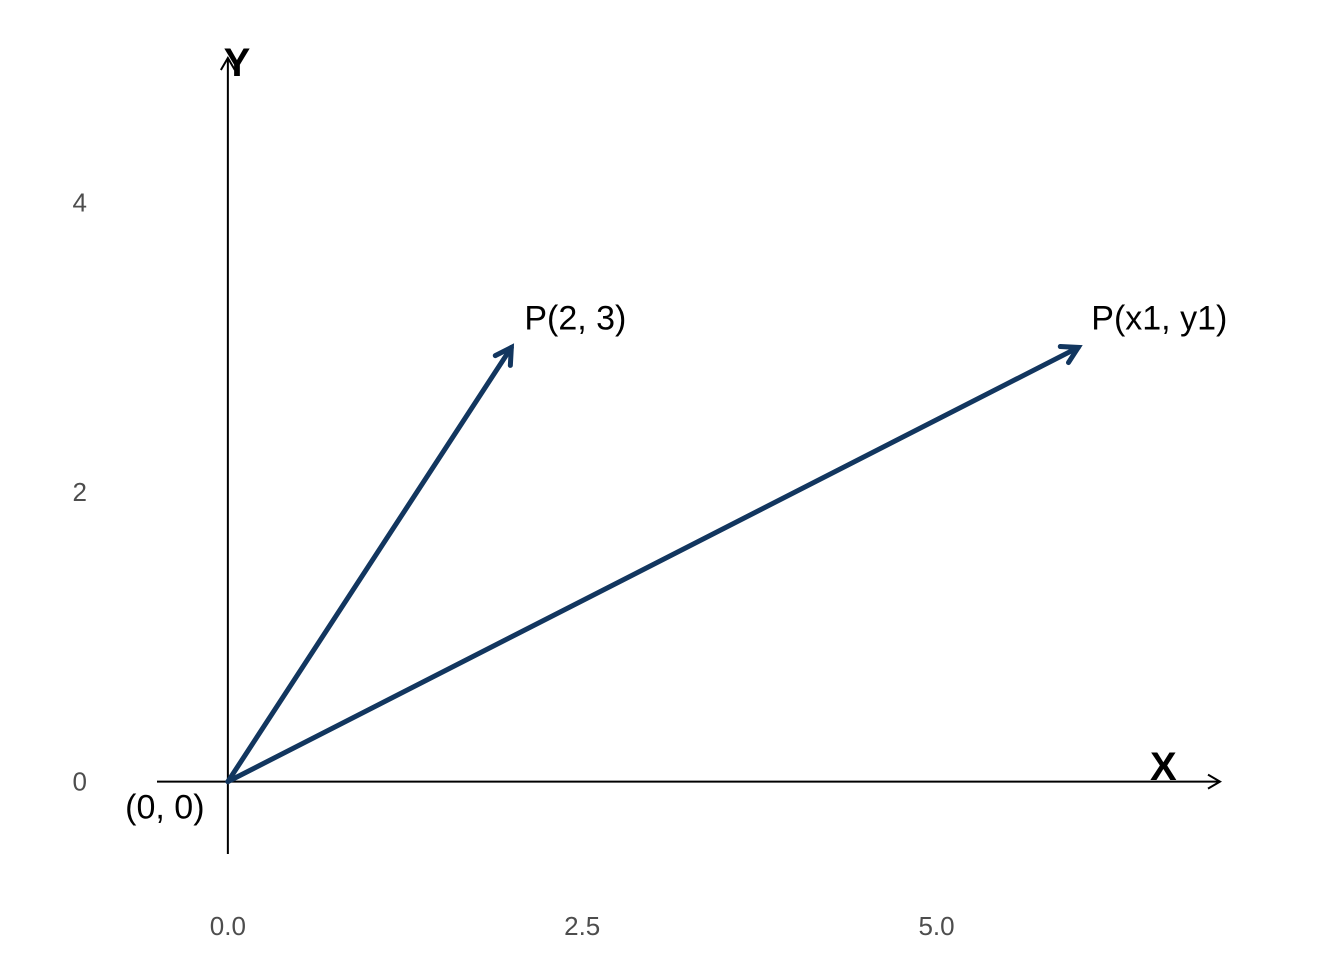 The height and width of the screenshot is (960, 1344). I want to click on x-tick-label: 5.0, so click(936, 926).